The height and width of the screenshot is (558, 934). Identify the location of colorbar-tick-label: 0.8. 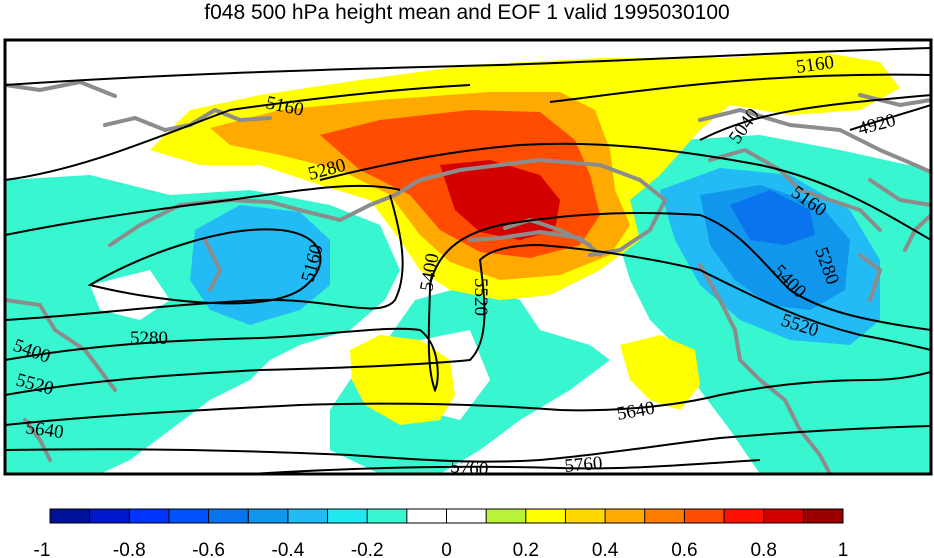
(763, 549).